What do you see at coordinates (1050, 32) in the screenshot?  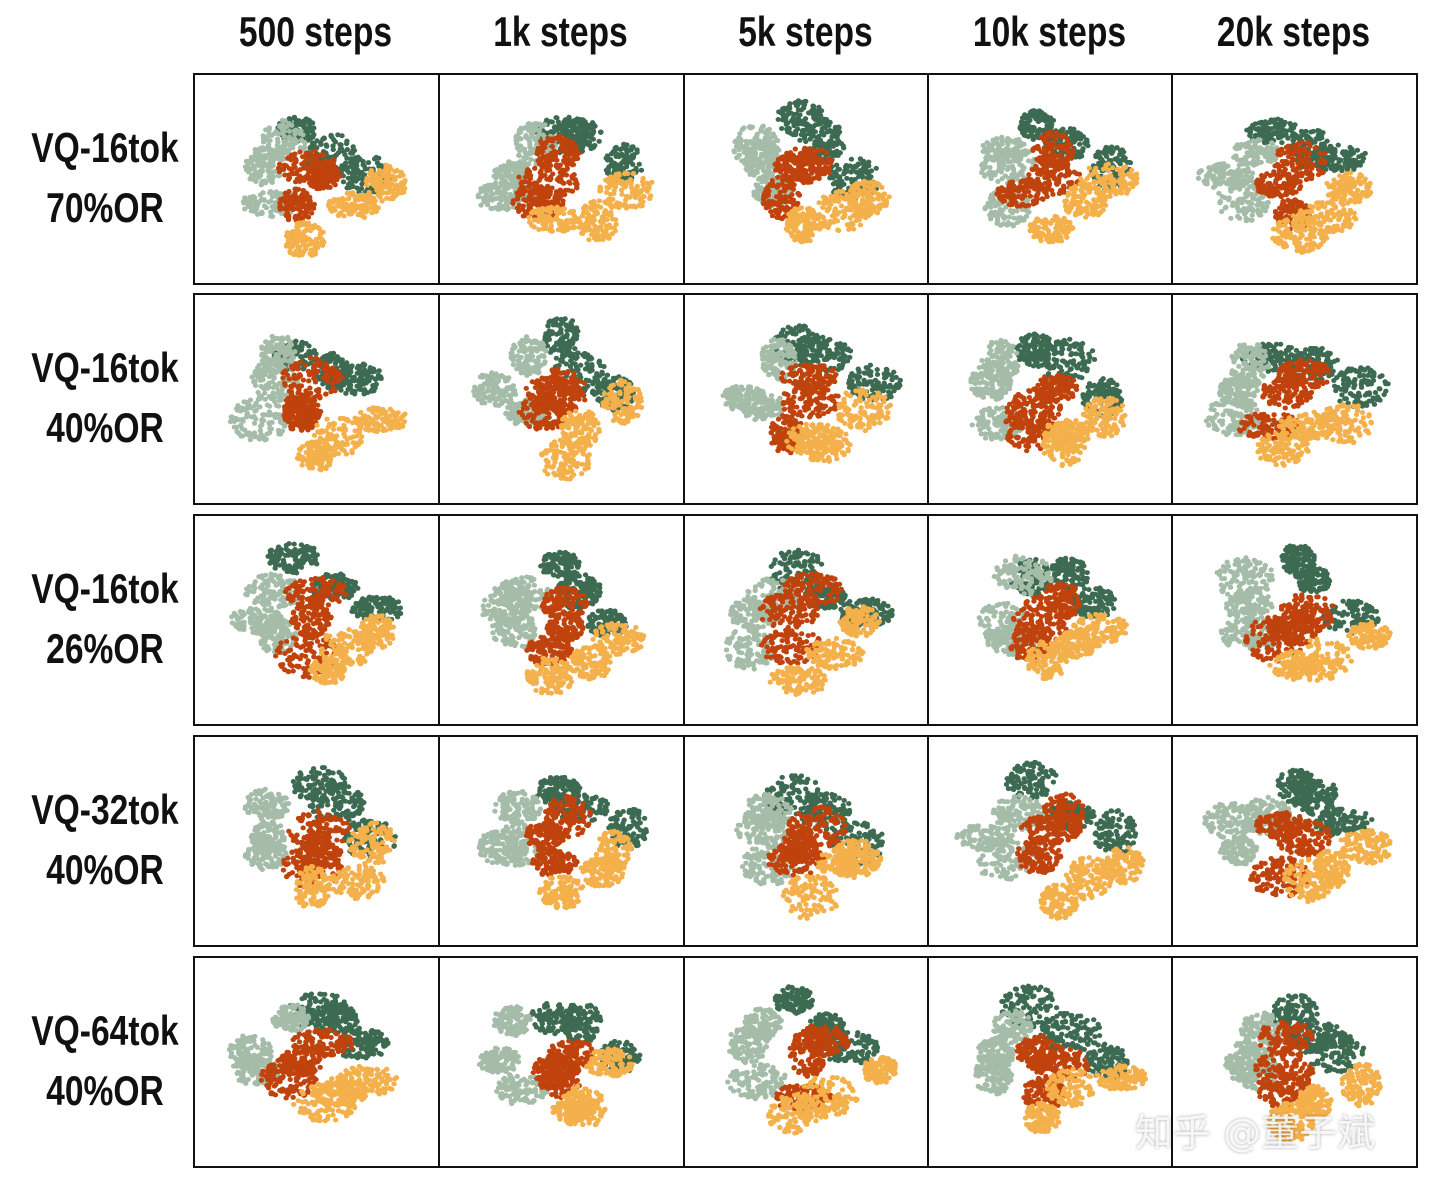 I see `column-label: 10k steps` at bounding box center [1050, 32].